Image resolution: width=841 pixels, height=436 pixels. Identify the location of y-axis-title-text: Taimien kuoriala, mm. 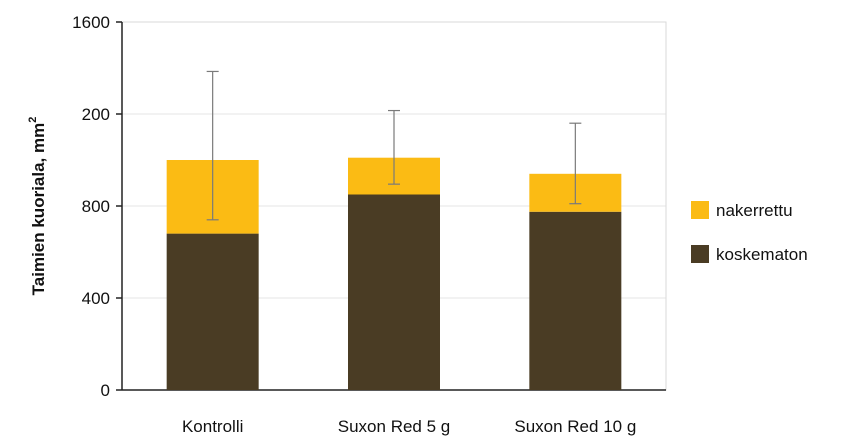
(38, 209).